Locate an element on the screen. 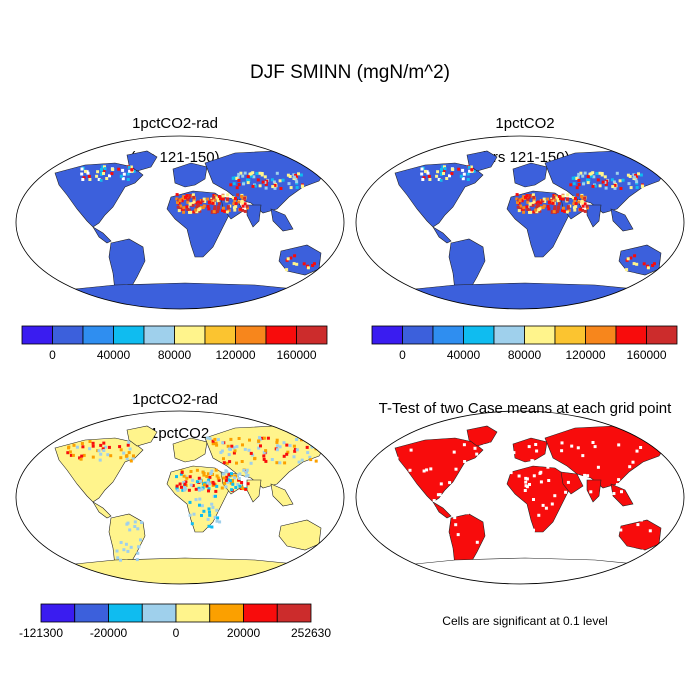 The height and width of the screenshot is (700, 700). land-australia is located at coordinates (640, 260).